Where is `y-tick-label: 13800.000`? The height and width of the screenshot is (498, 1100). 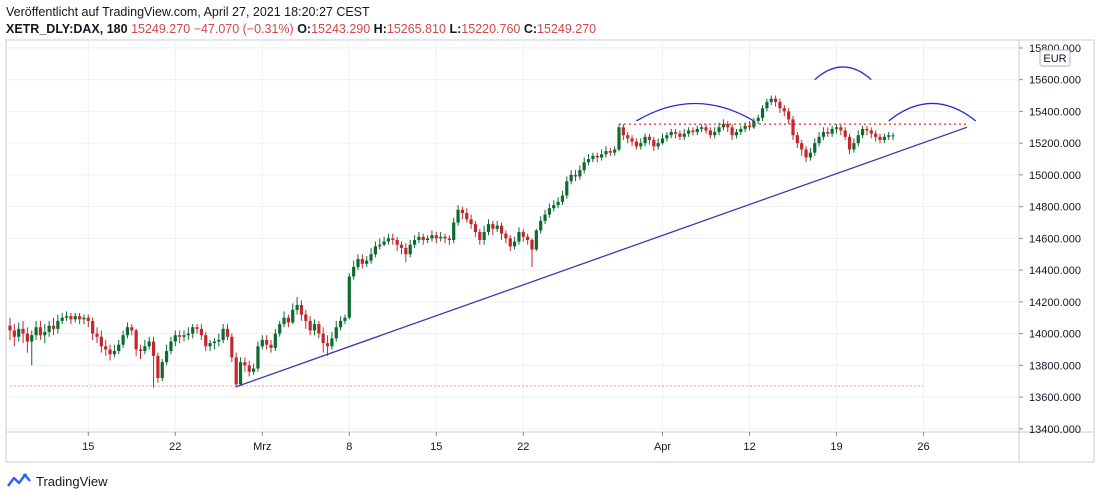 y-tick-label: 13800.000 is located at coordinates (1055, 366).